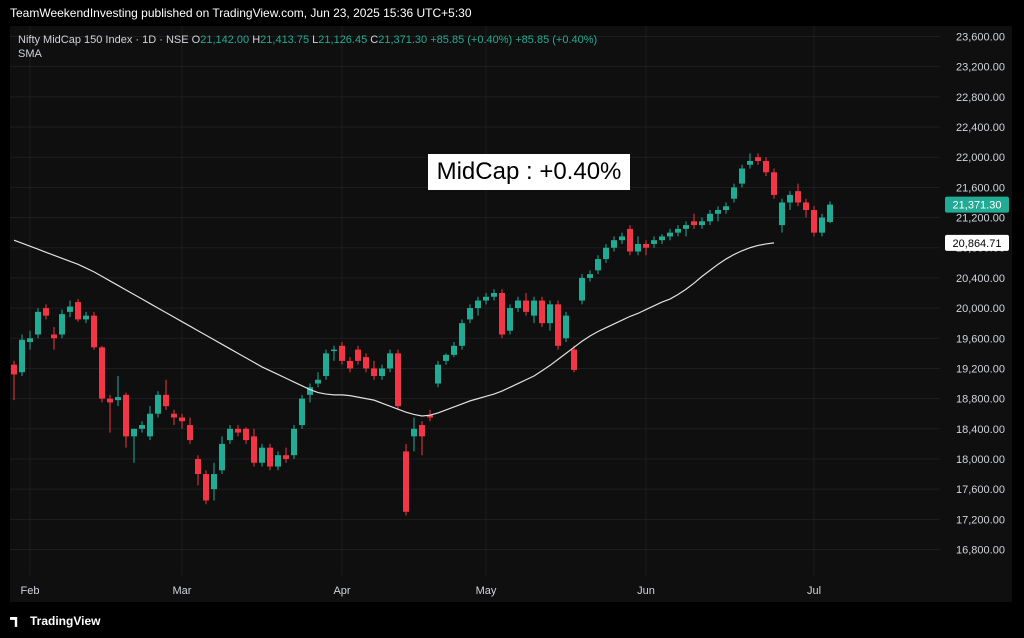  What do you see at coordinates (374, 40) in the screenshot?
I see `close-label: C` at bounding box center [374, 40].